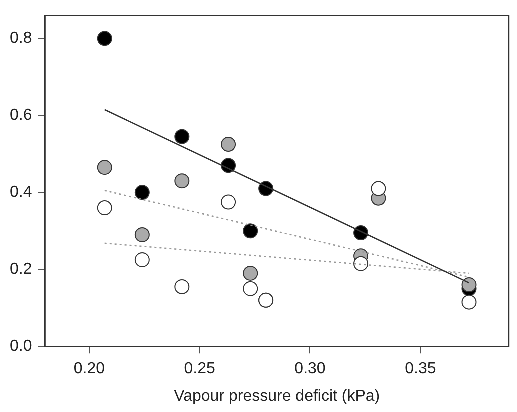  Describe the element at coordinates (21, 193) in the screenshot. I see `y-tick-label: 0.4` at that location.